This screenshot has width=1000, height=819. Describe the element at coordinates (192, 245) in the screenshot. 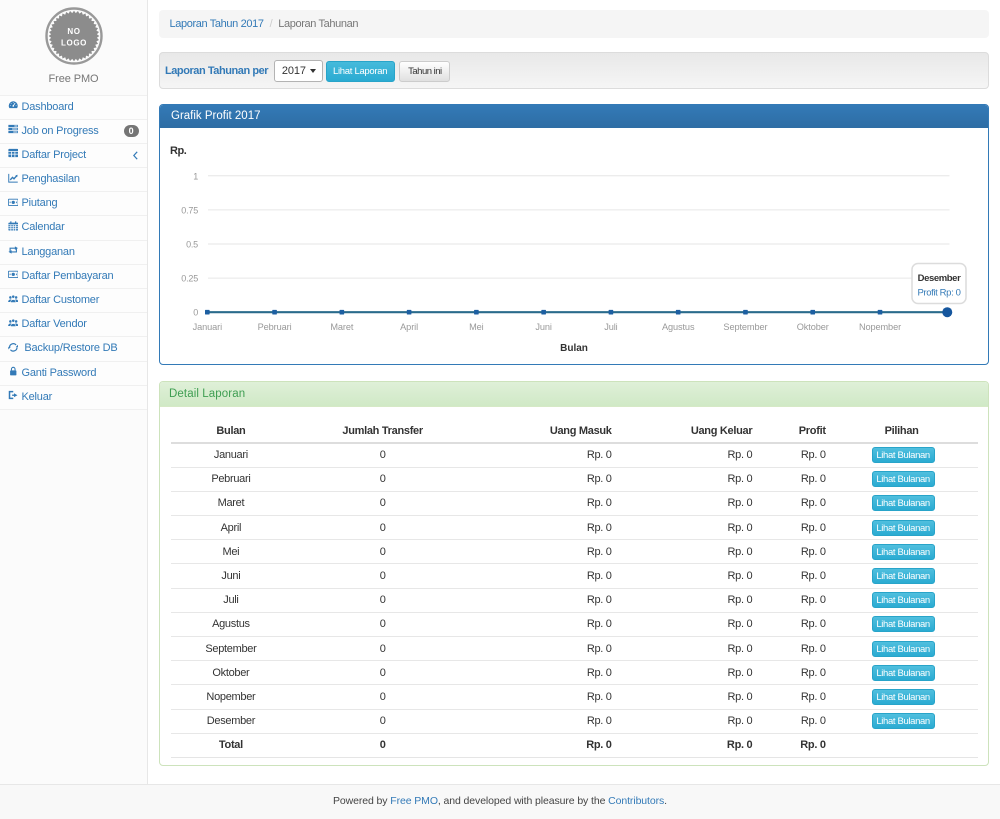

I see `svg-text: 0.5` at that location.